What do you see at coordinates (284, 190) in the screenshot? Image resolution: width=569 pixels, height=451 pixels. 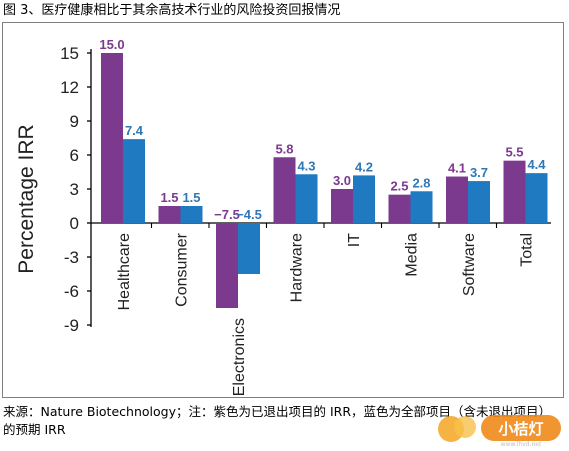 I see `bar-exited-hardware` at bounding box center [284, 190].